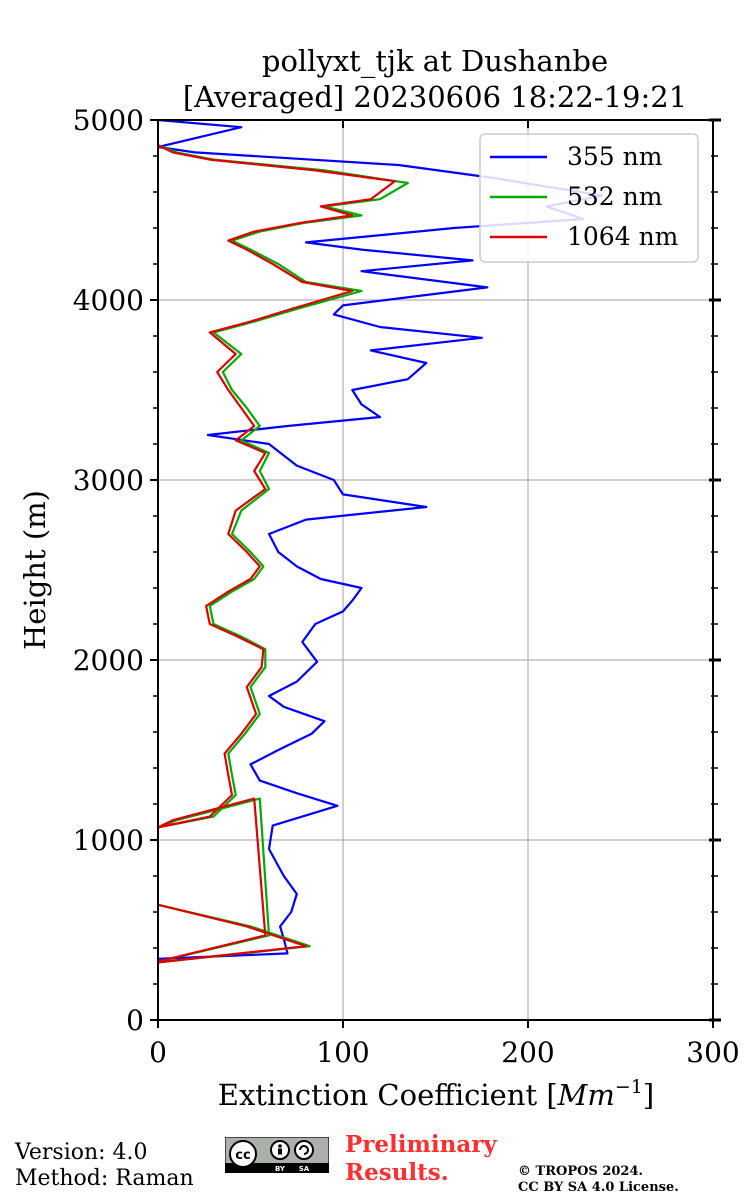  Describe the element at coordinates (527, 1052) in the screenshot. I see `x-tick-label: 200` at that location.